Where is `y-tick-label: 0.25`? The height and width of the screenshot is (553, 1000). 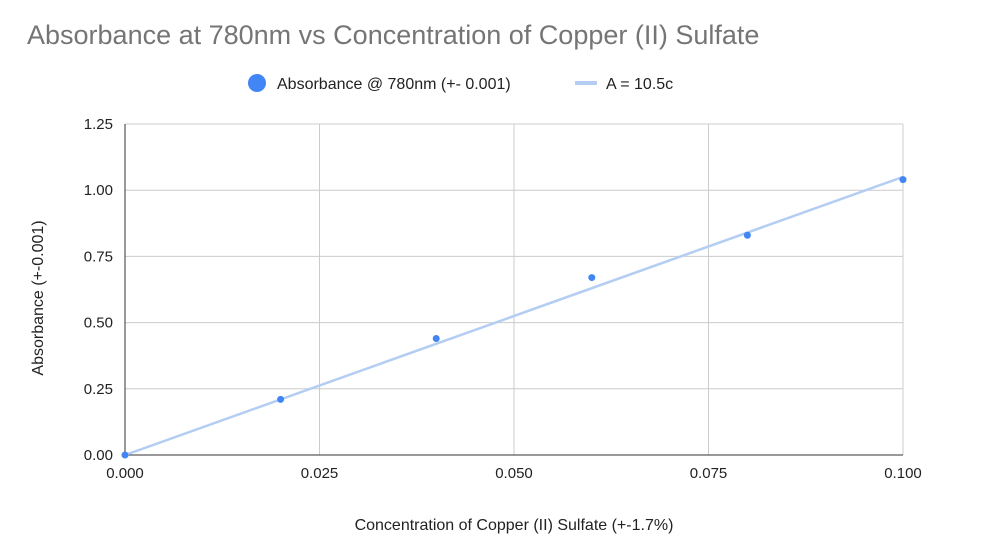
y-tick-label: 0.25 is located at coordinates (98, 389).